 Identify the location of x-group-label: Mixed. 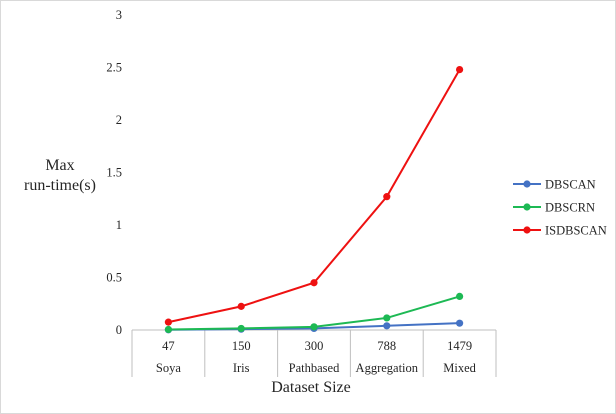
(459, 368).